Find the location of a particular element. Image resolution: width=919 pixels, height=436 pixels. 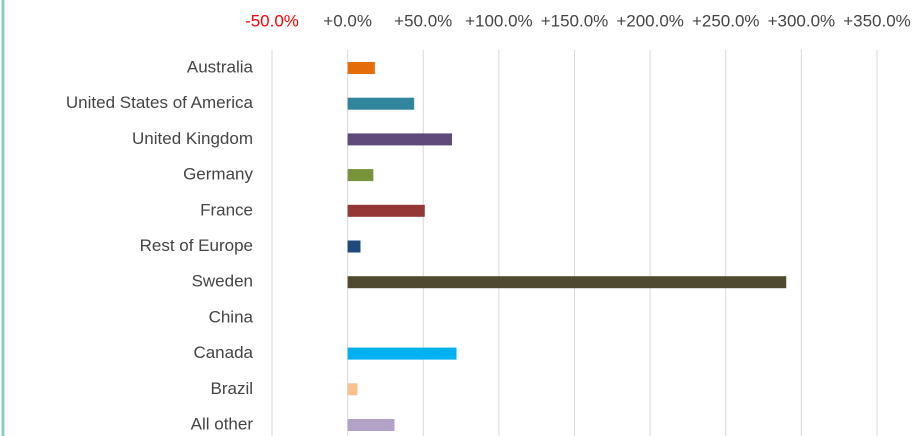

x-tick-label: +50.0% is located at coordinates (423, 20).